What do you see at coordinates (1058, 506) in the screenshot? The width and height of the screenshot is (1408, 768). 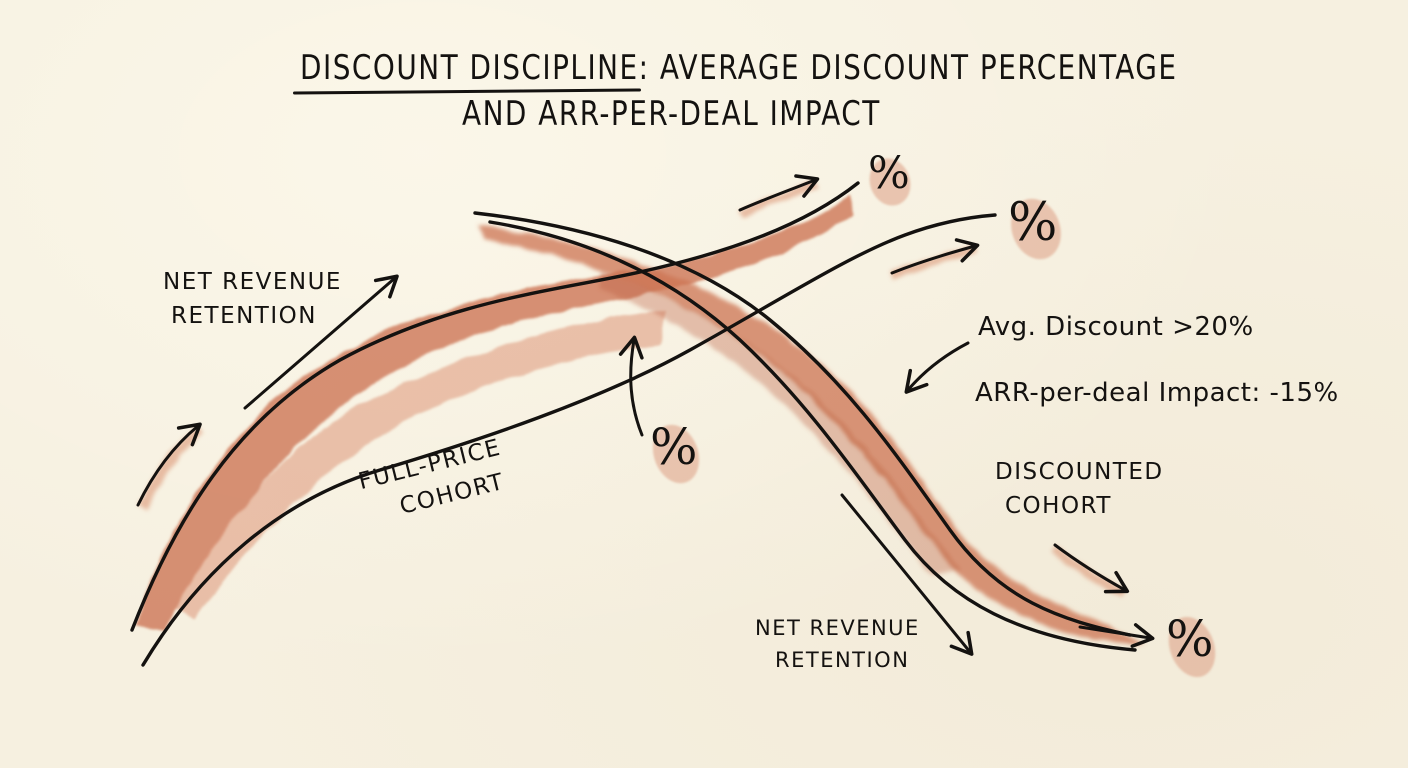 I see `label-discounted-line2: Cohort` at bounding box center [1058, 506].